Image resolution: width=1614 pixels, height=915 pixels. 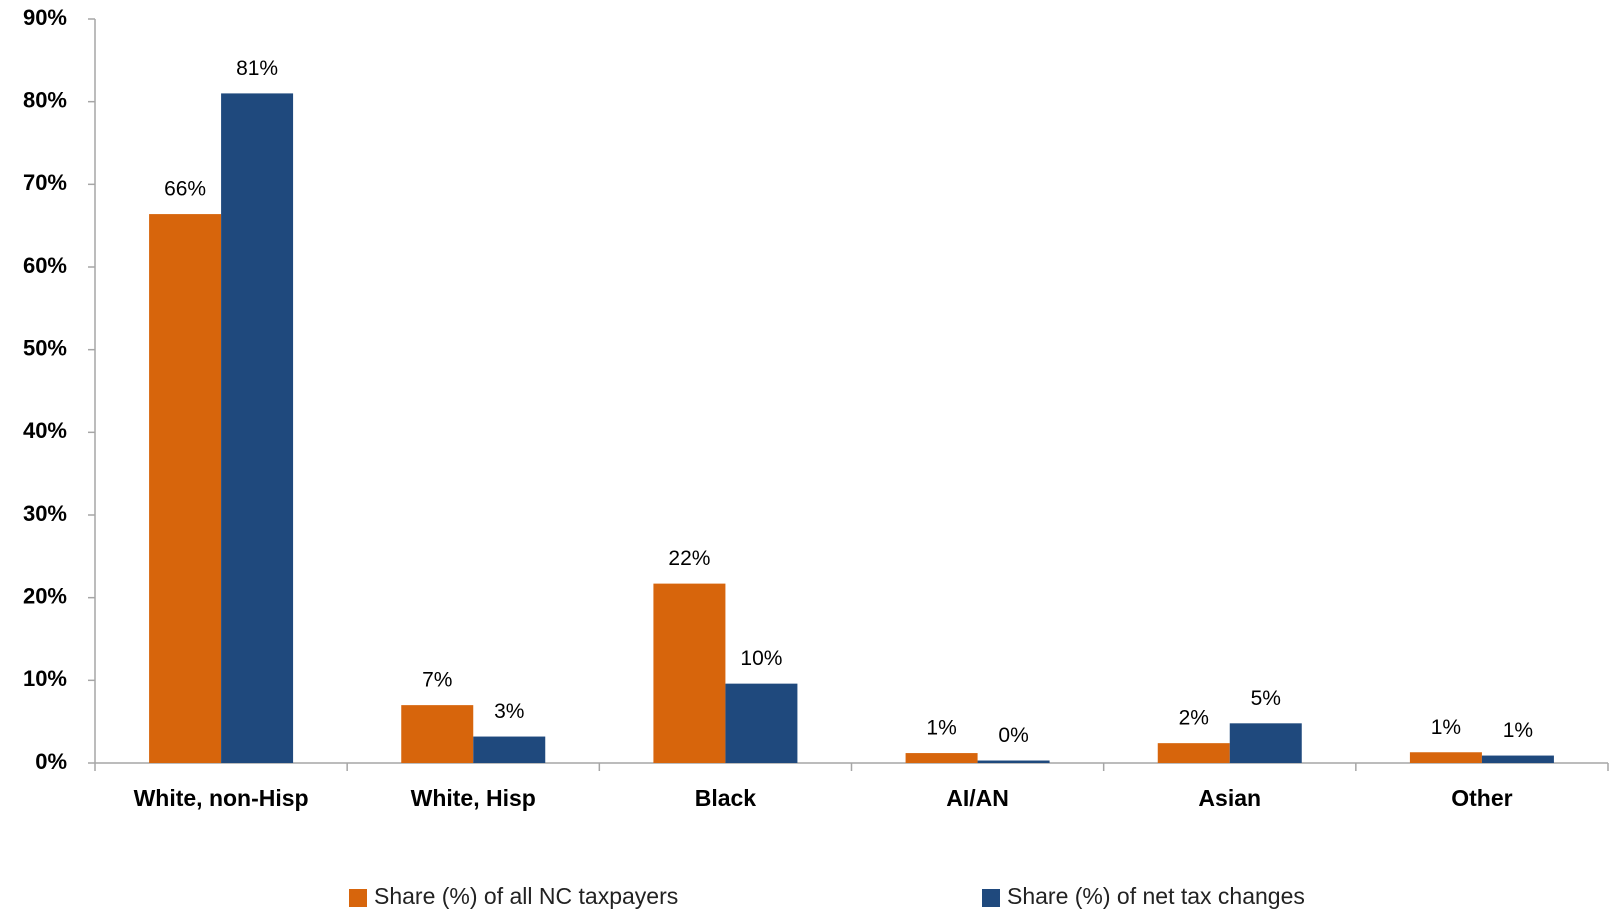 I want to click on value-label: 7%, so click(x=437, y=680).